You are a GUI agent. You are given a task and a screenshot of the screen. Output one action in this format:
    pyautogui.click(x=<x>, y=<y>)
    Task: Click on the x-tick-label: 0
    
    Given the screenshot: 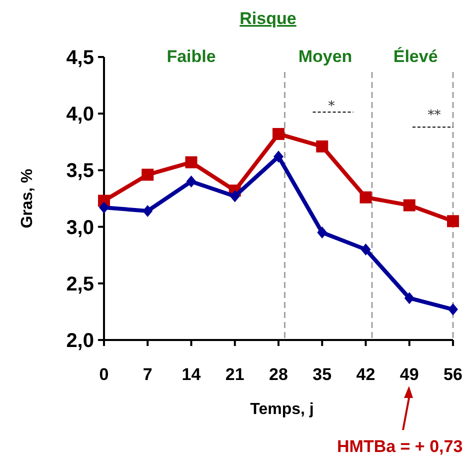 What is the action you would take?
    pyautogui.click(x=104, y=374)
    